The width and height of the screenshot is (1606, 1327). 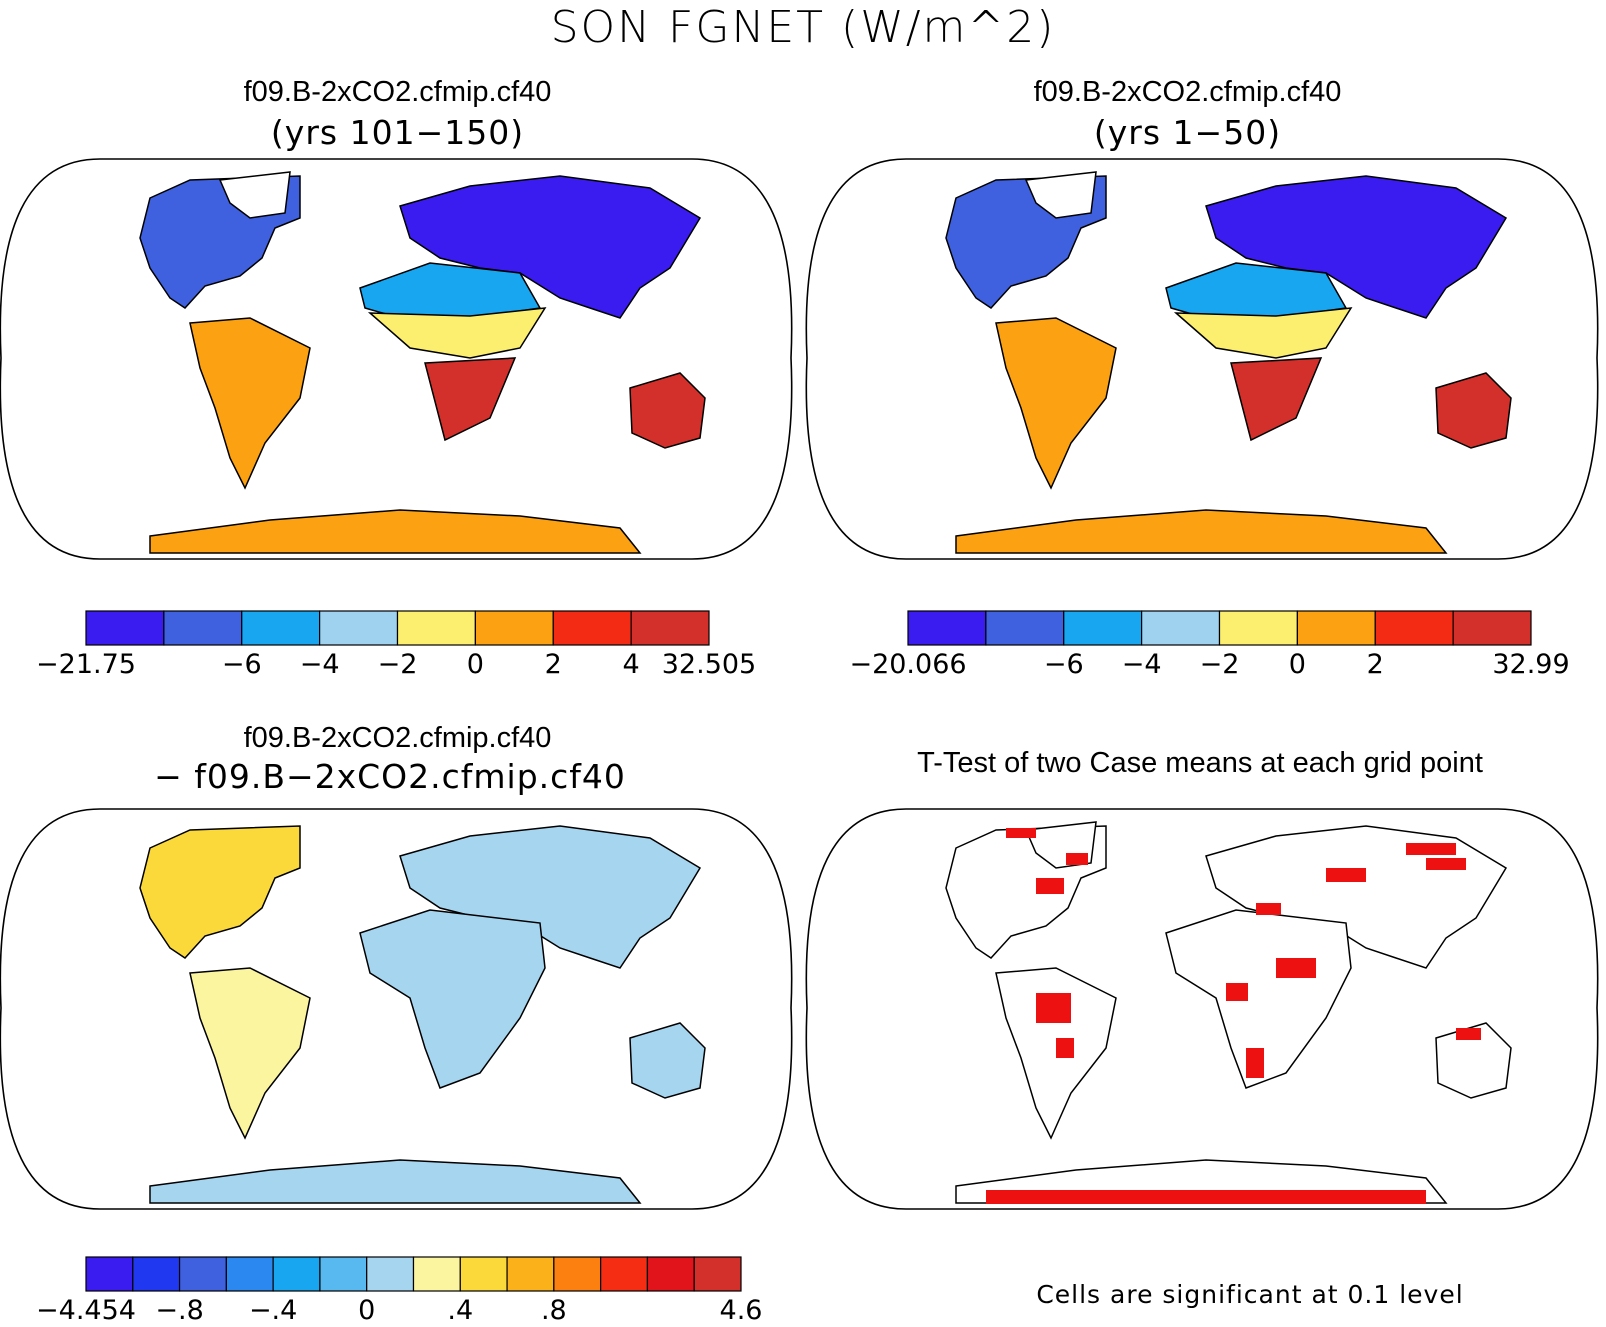 I want to click on colorbar-top-right: −20.066 −6 −4 −2 0 2 32.99, so click(x=1209, y=645).